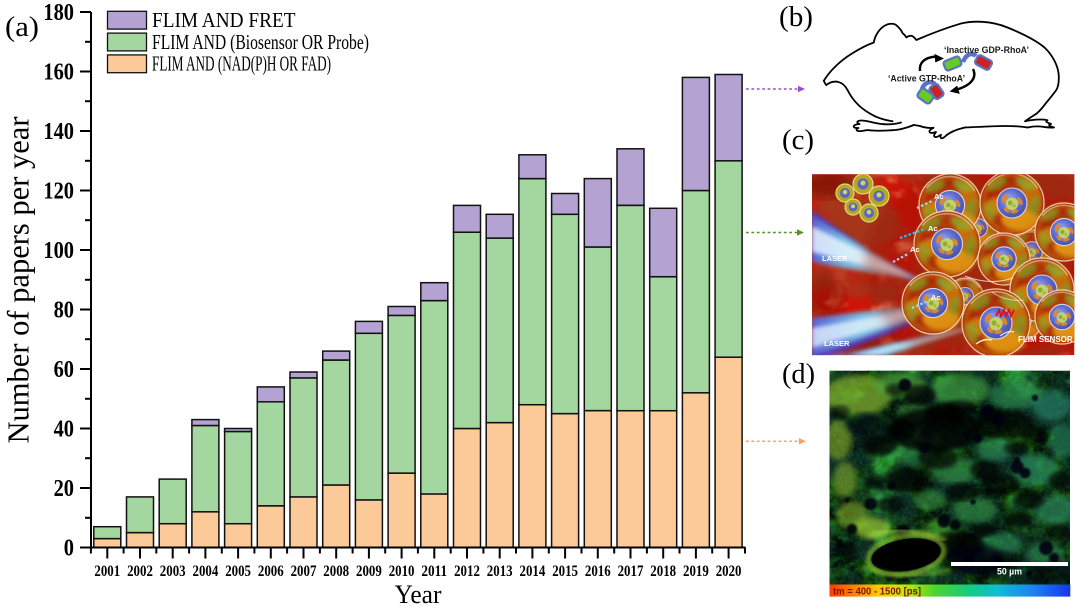  Describe the element at coordinates (107, 571) in the screenshot. I see `svg-text: 2001` at that location.